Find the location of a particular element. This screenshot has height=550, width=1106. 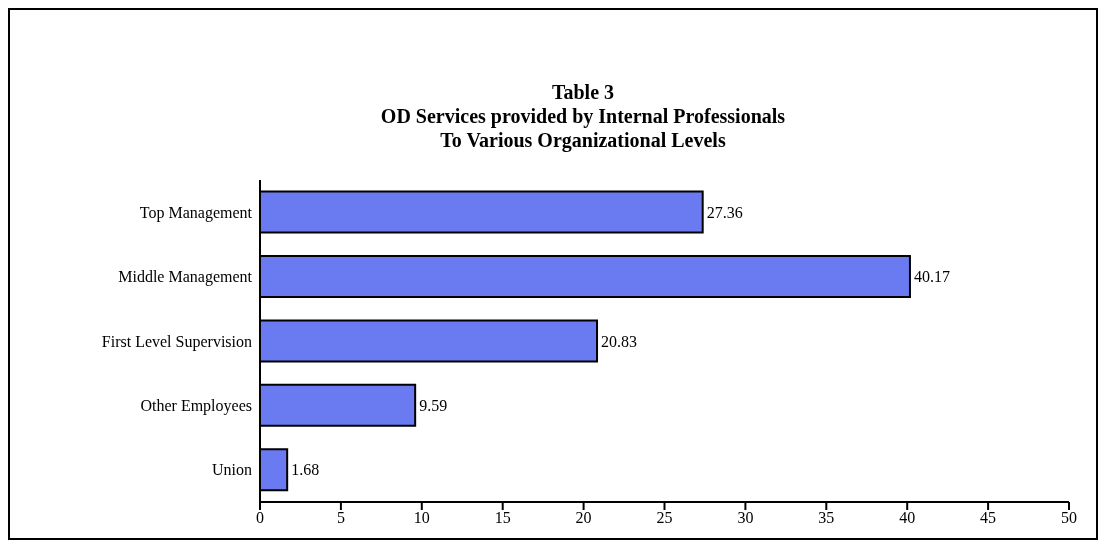

data-label: 27.36 is located at coordinates (724, 212).